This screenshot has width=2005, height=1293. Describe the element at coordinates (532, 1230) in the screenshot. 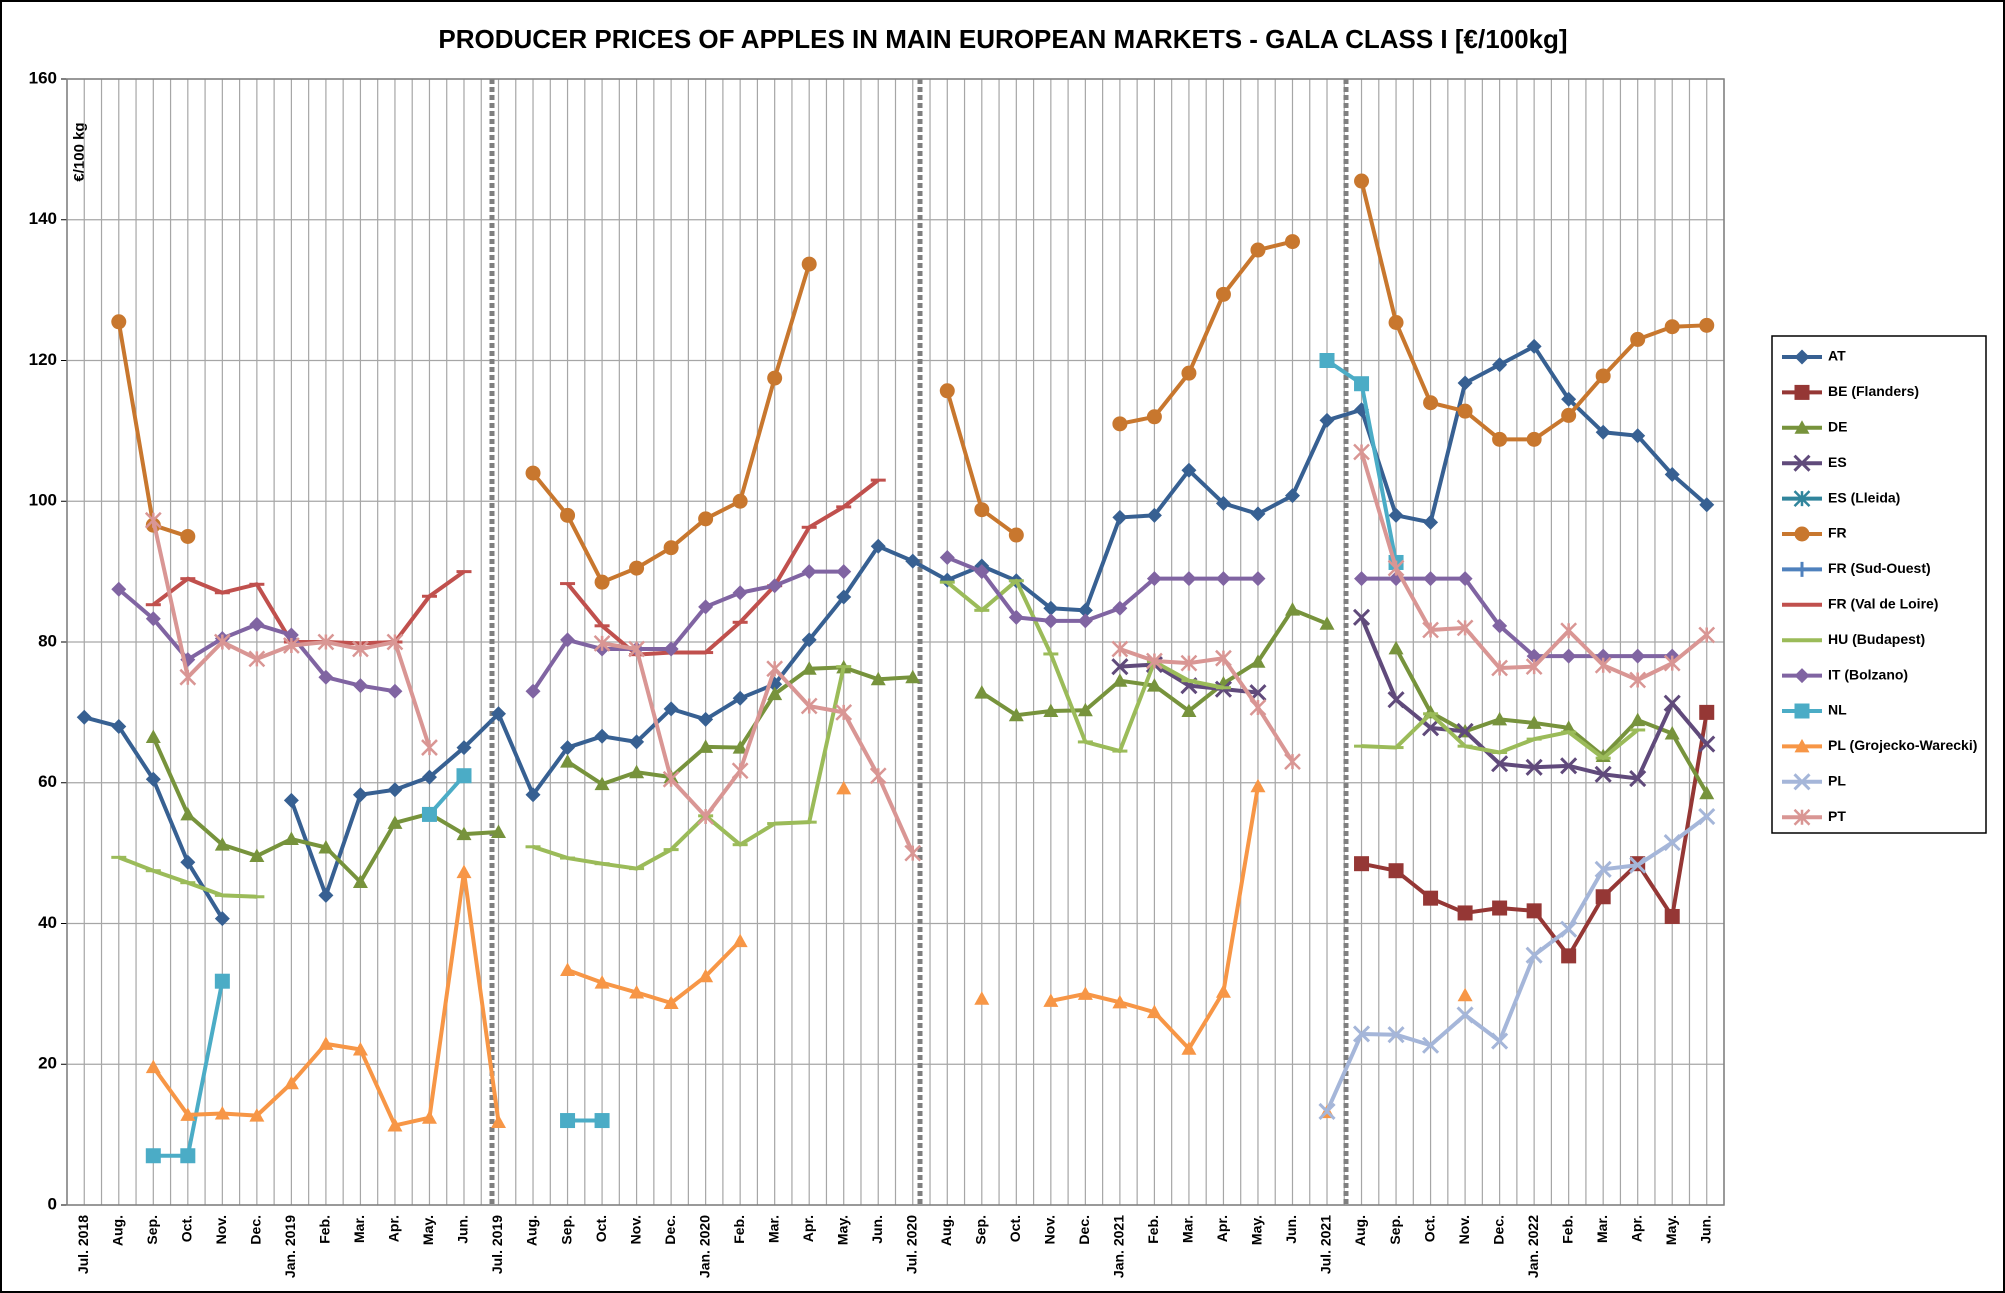

I see `x-tick-label: Aug.` at that location.